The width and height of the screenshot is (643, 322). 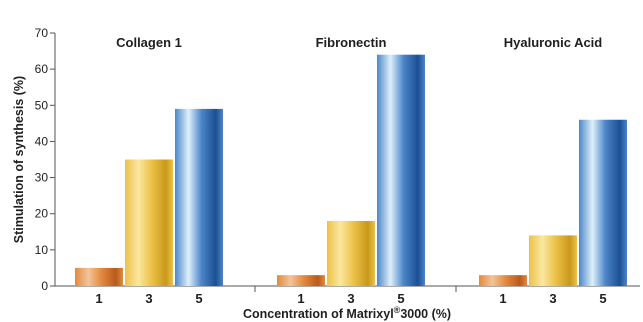 What do you see at coordinates (553, 42) in the screenshot?
I see `group-title: Hyaluronic Acid` at bounding box center [553, 42].